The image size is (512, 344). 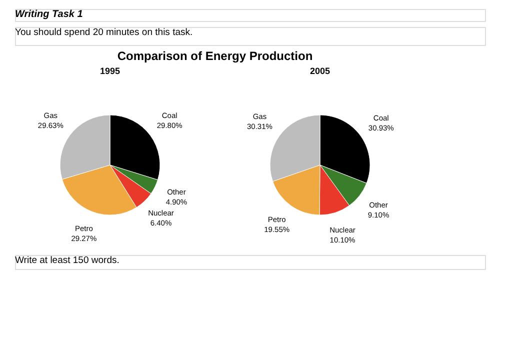 What do you see at coordinates (110, 71) in the screenshot?
I see `chart-subtitle: 1995` at bounding box center [110, 71].